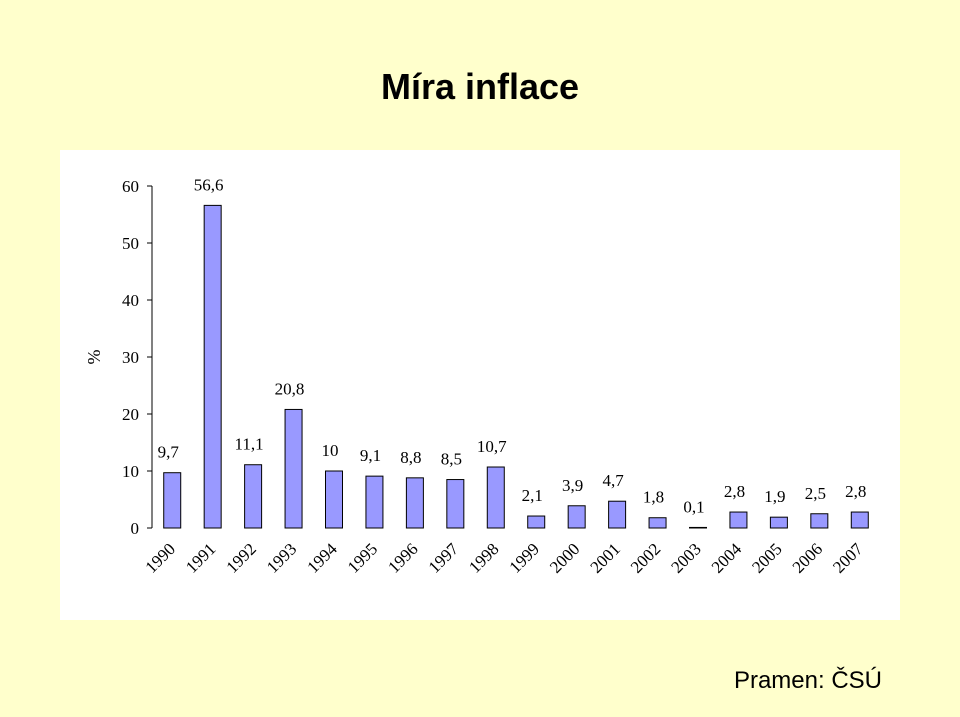 This screenshot has height=717, width=960. What do you see at coordinates (130, 300) in the screenshot?
I see `y-tick-label: 40` at bounding box center [130, 300].